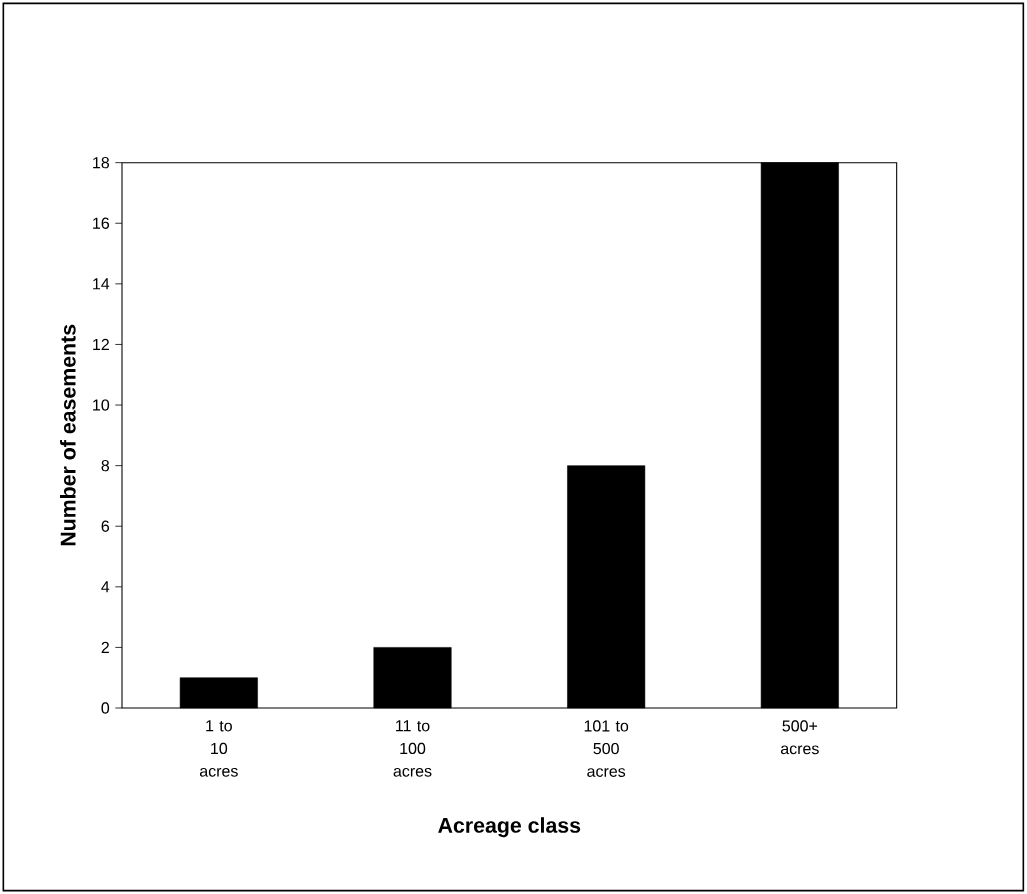 The image size is (1027, 894). I want to click on y-tick-label: 6, so click(105, 526).